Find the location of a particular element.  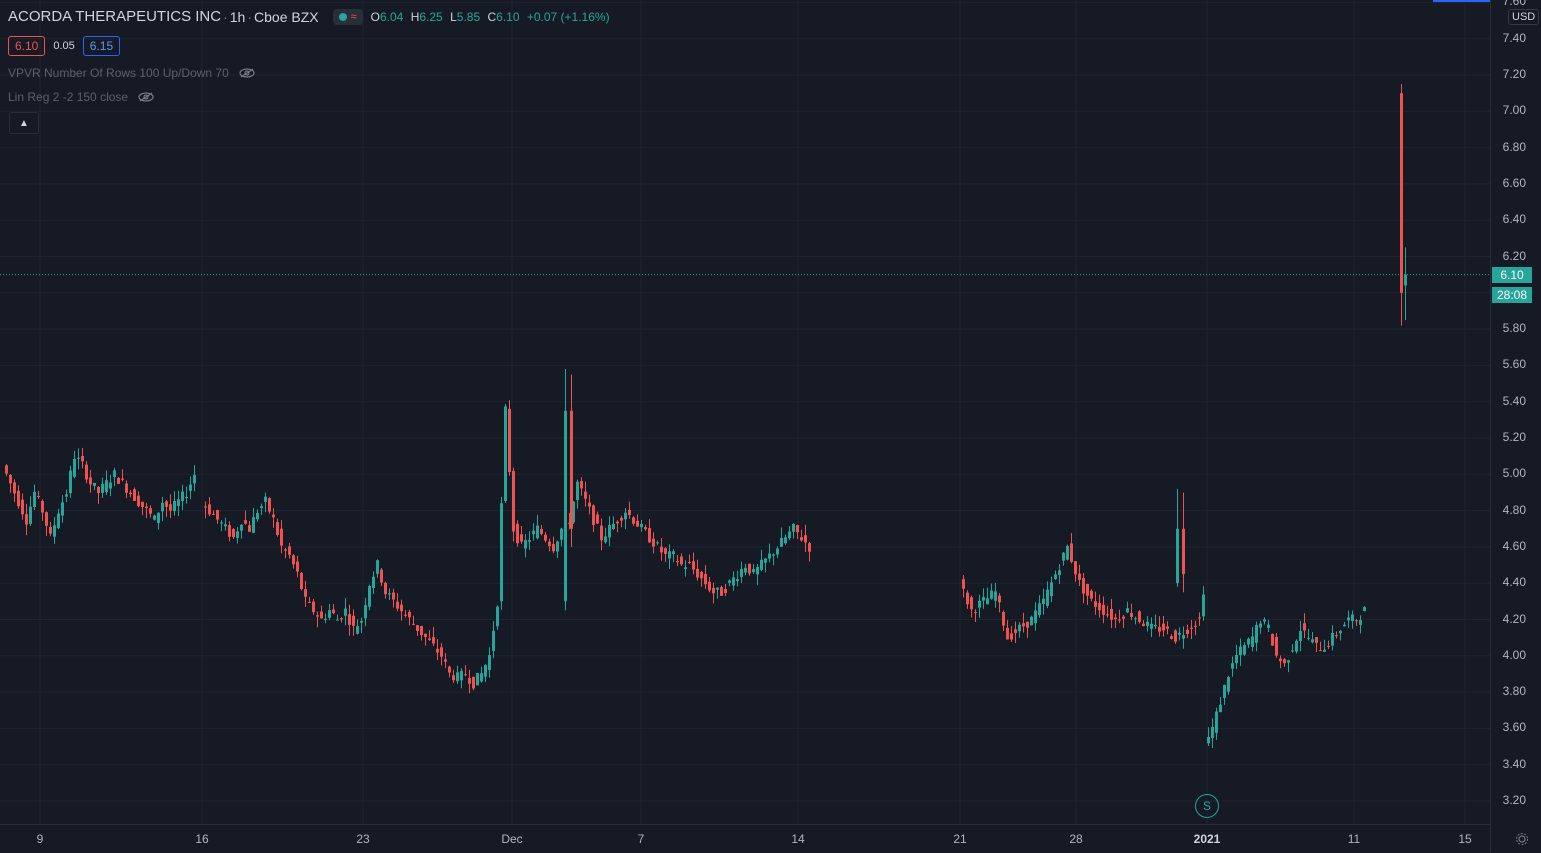

time-tick-label: 9 is located at coordinates (40, 839).